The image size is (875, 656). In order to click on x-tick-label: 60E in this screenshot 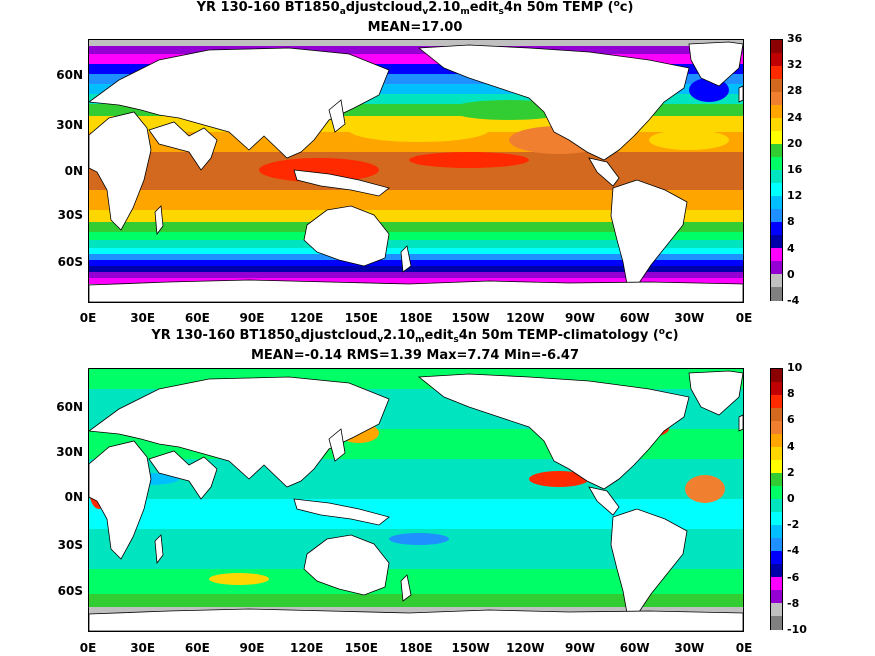, I will do `click(197, 648)`.